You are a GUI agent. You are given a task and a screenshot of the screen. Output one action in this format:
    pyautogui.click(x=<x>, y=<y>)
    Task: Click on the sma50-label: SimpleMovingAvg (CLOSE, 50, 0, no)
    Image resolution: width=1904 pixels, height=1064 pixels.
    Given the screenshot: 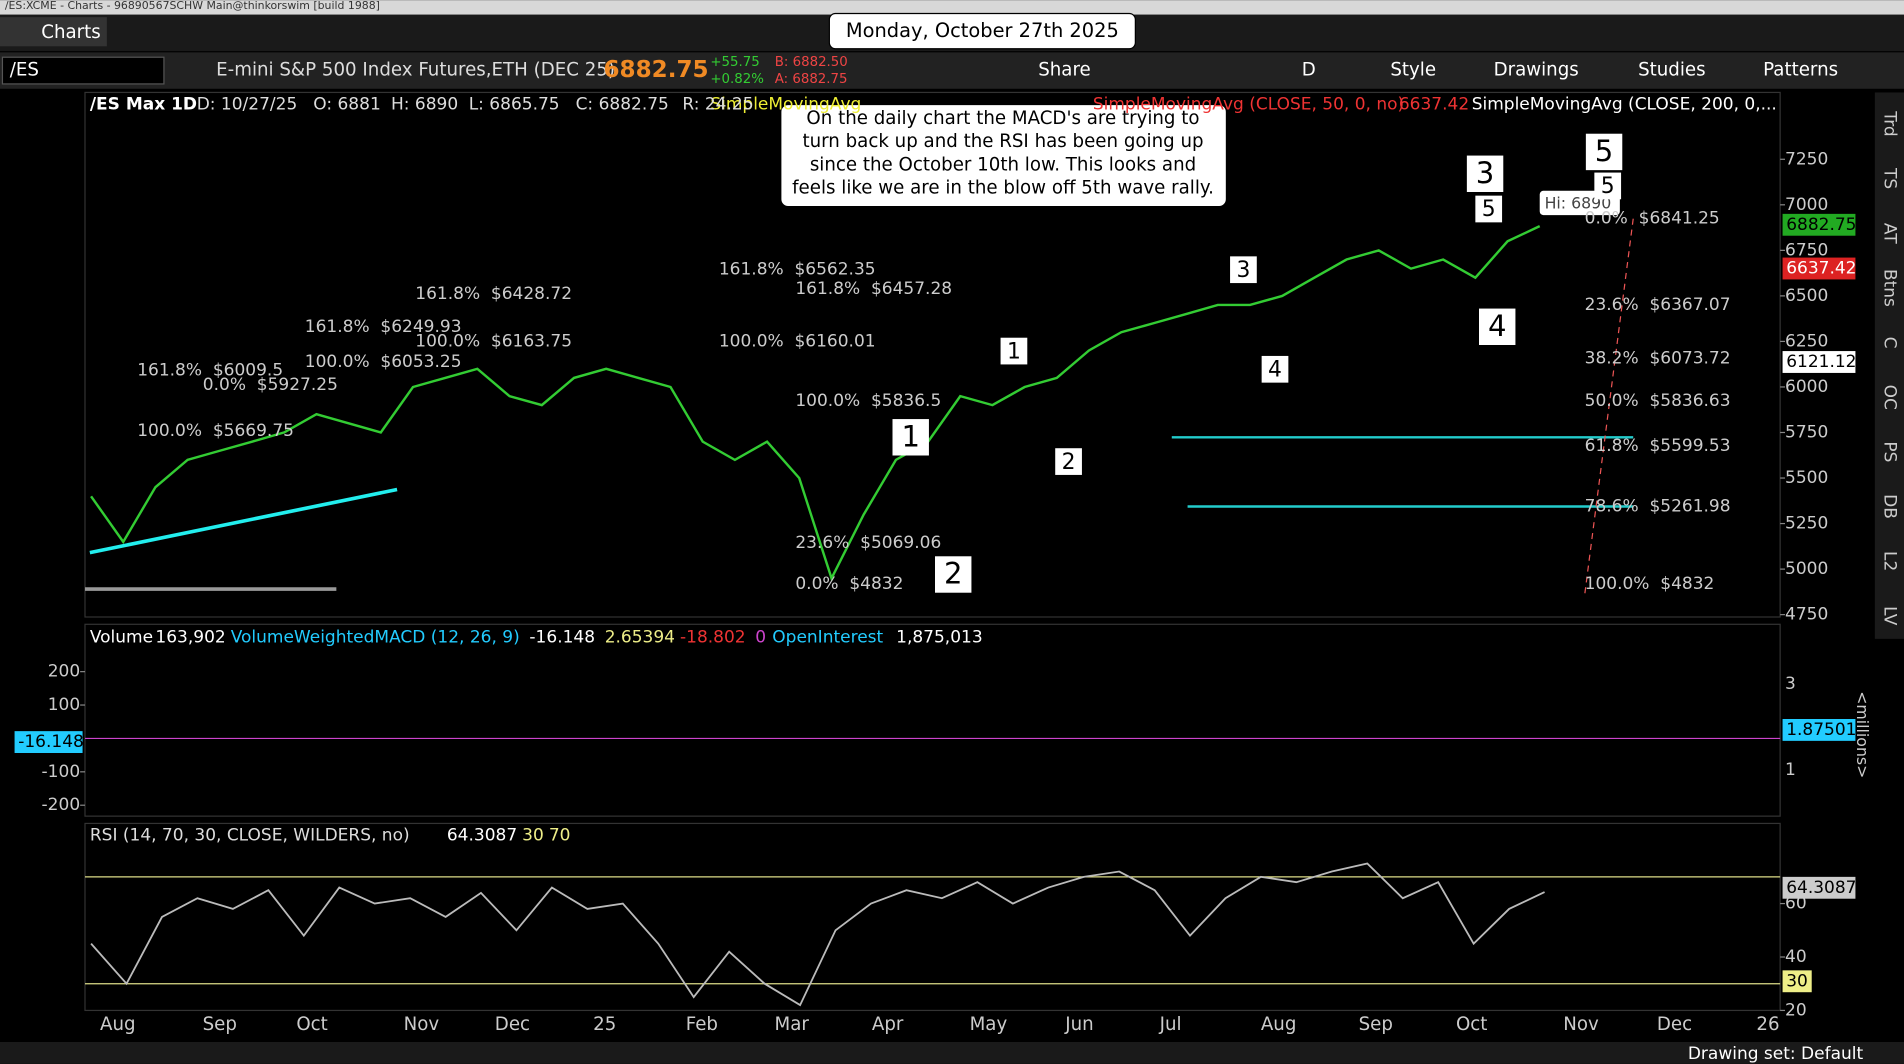 What is the action you would take?
    pyautogui.click(x=1248, y=105)
    